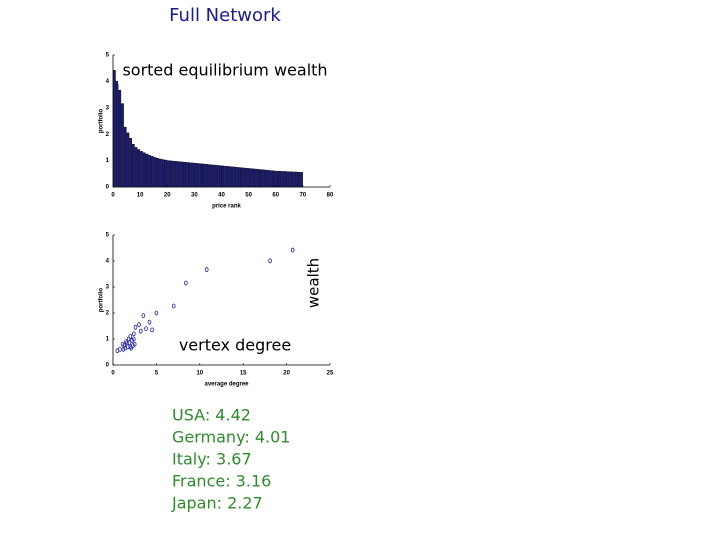 The image size is (720, 544). I want to click on x-tick-label: 5, so click(157, 374).